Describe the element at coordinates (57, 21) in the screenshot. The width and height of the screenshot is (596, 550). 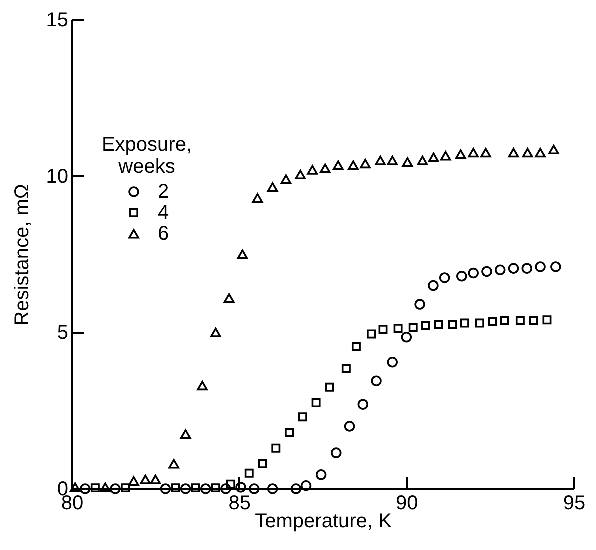
I see `y-tick-label: 15` at that location.